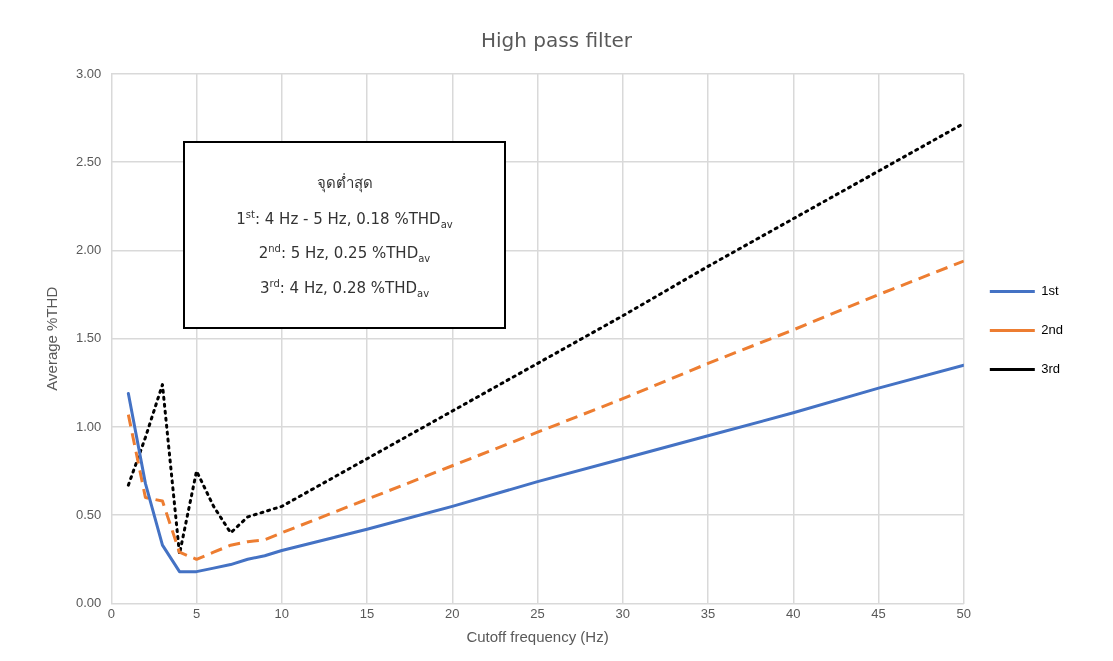 The height and width of the screenshot is (661, 1113). What do you see at coordinates (708, 613) in the screenshot?
I see `x-tick-label: 35` at bounding box center [708, 613].